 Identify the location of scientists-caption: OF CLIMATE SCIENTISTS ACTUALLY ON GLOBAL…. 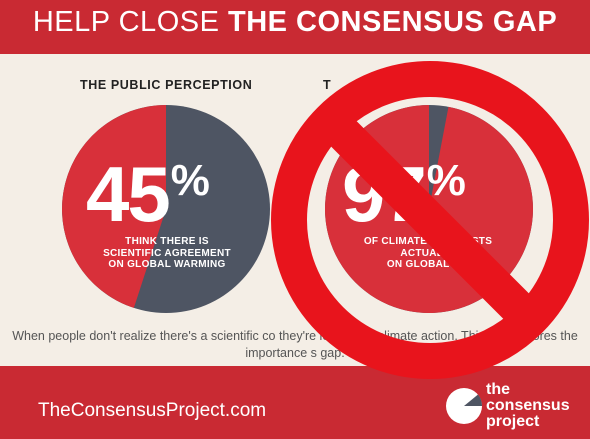
(428, 253).